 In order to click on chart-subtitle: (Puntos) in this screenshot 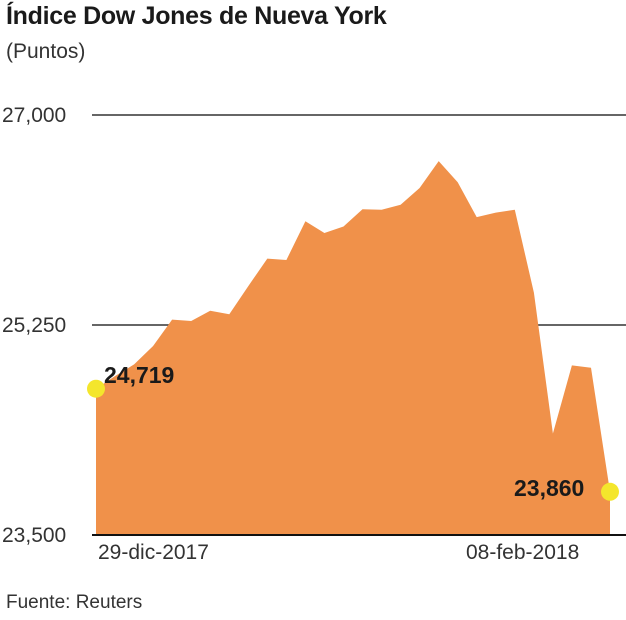, I will do `click(46, 51)`.